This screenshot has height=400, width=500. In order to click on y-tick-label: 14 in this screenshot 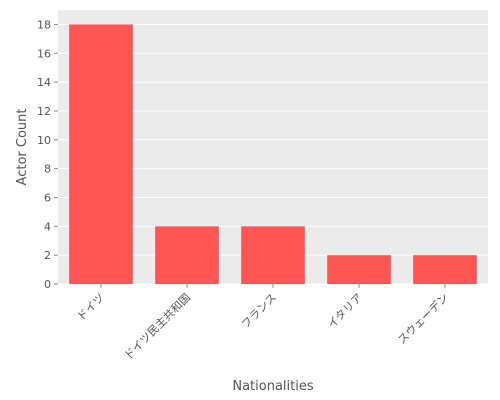, I will do `click(44, 82)`.